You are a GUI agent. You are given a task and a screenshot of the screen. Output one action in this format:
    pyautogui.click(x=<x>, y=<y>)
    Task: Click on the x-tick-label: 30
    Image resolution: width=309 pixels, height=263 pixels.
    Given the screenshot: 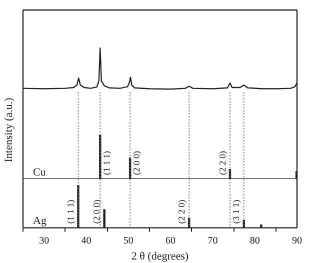 What is the action you would take?
    pyautogui.click(x=44, y=240)
    